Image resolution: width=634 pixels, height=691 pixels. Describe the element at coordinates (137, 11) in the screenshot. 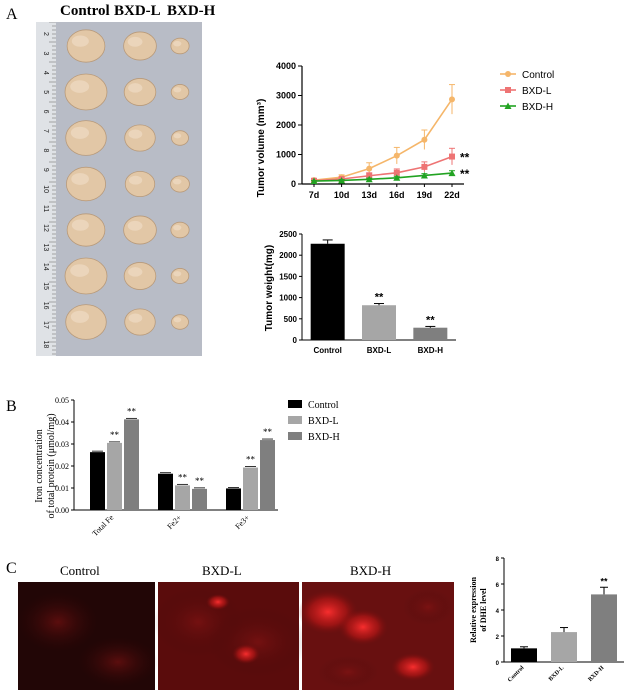

I see `photo-label-bxd-l: BXD-L` at that location.